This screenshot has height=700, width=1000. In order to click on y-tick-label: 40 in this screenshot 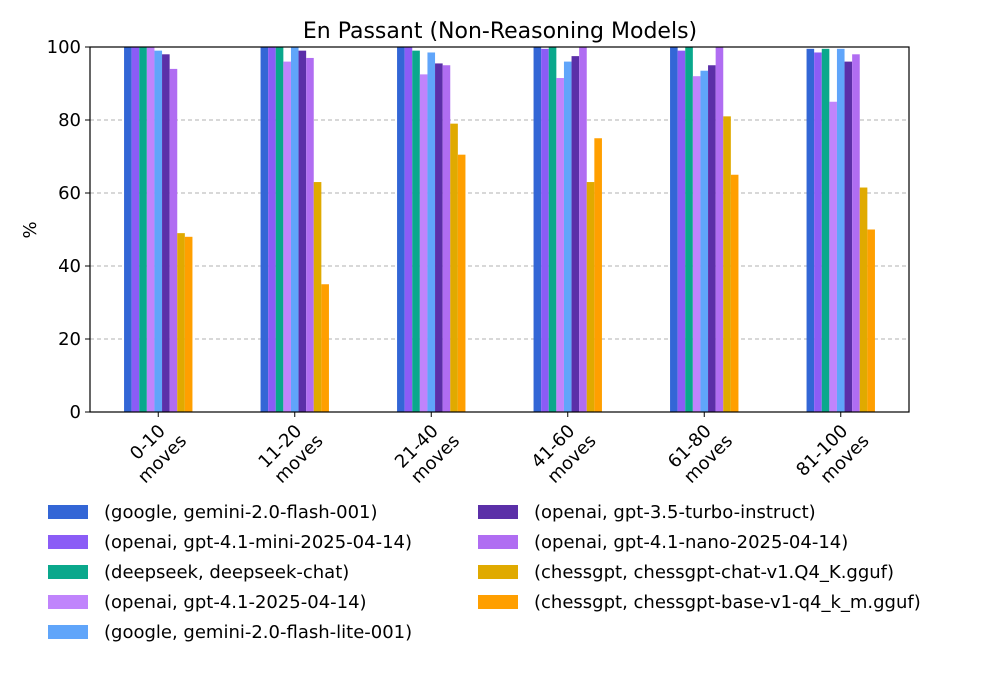, I will do `click(69, 266)`.